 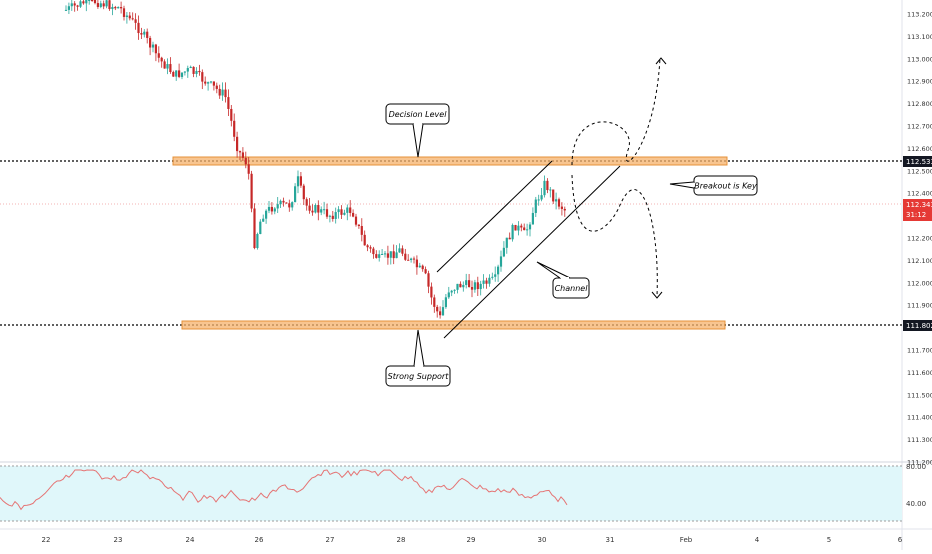 I want to click on time-tick-label: 5, so click(x=829, y=540).